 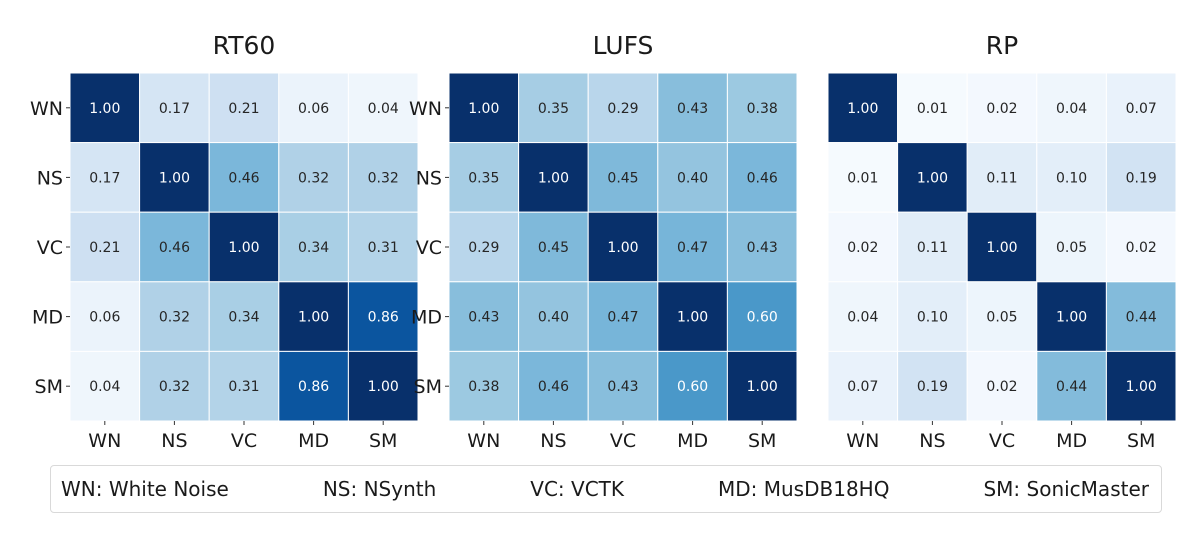 I want to click on cell-value-label: 0.07, so click(x=1141, y=109).